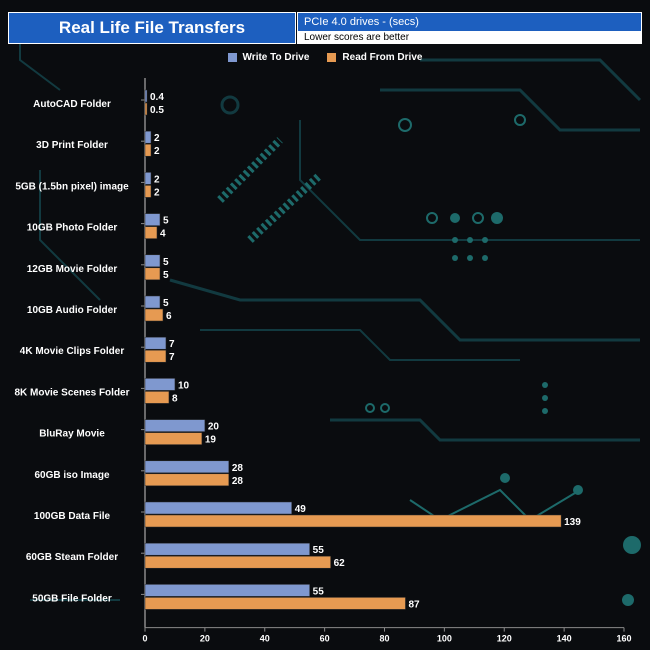 Image resolution: width=650 pixels, height=650 pixels. What do you see at coordinates (72, 598) in the screenshot?
I see `category-label: 50GB File Folder` at bounding box center [72, 598].